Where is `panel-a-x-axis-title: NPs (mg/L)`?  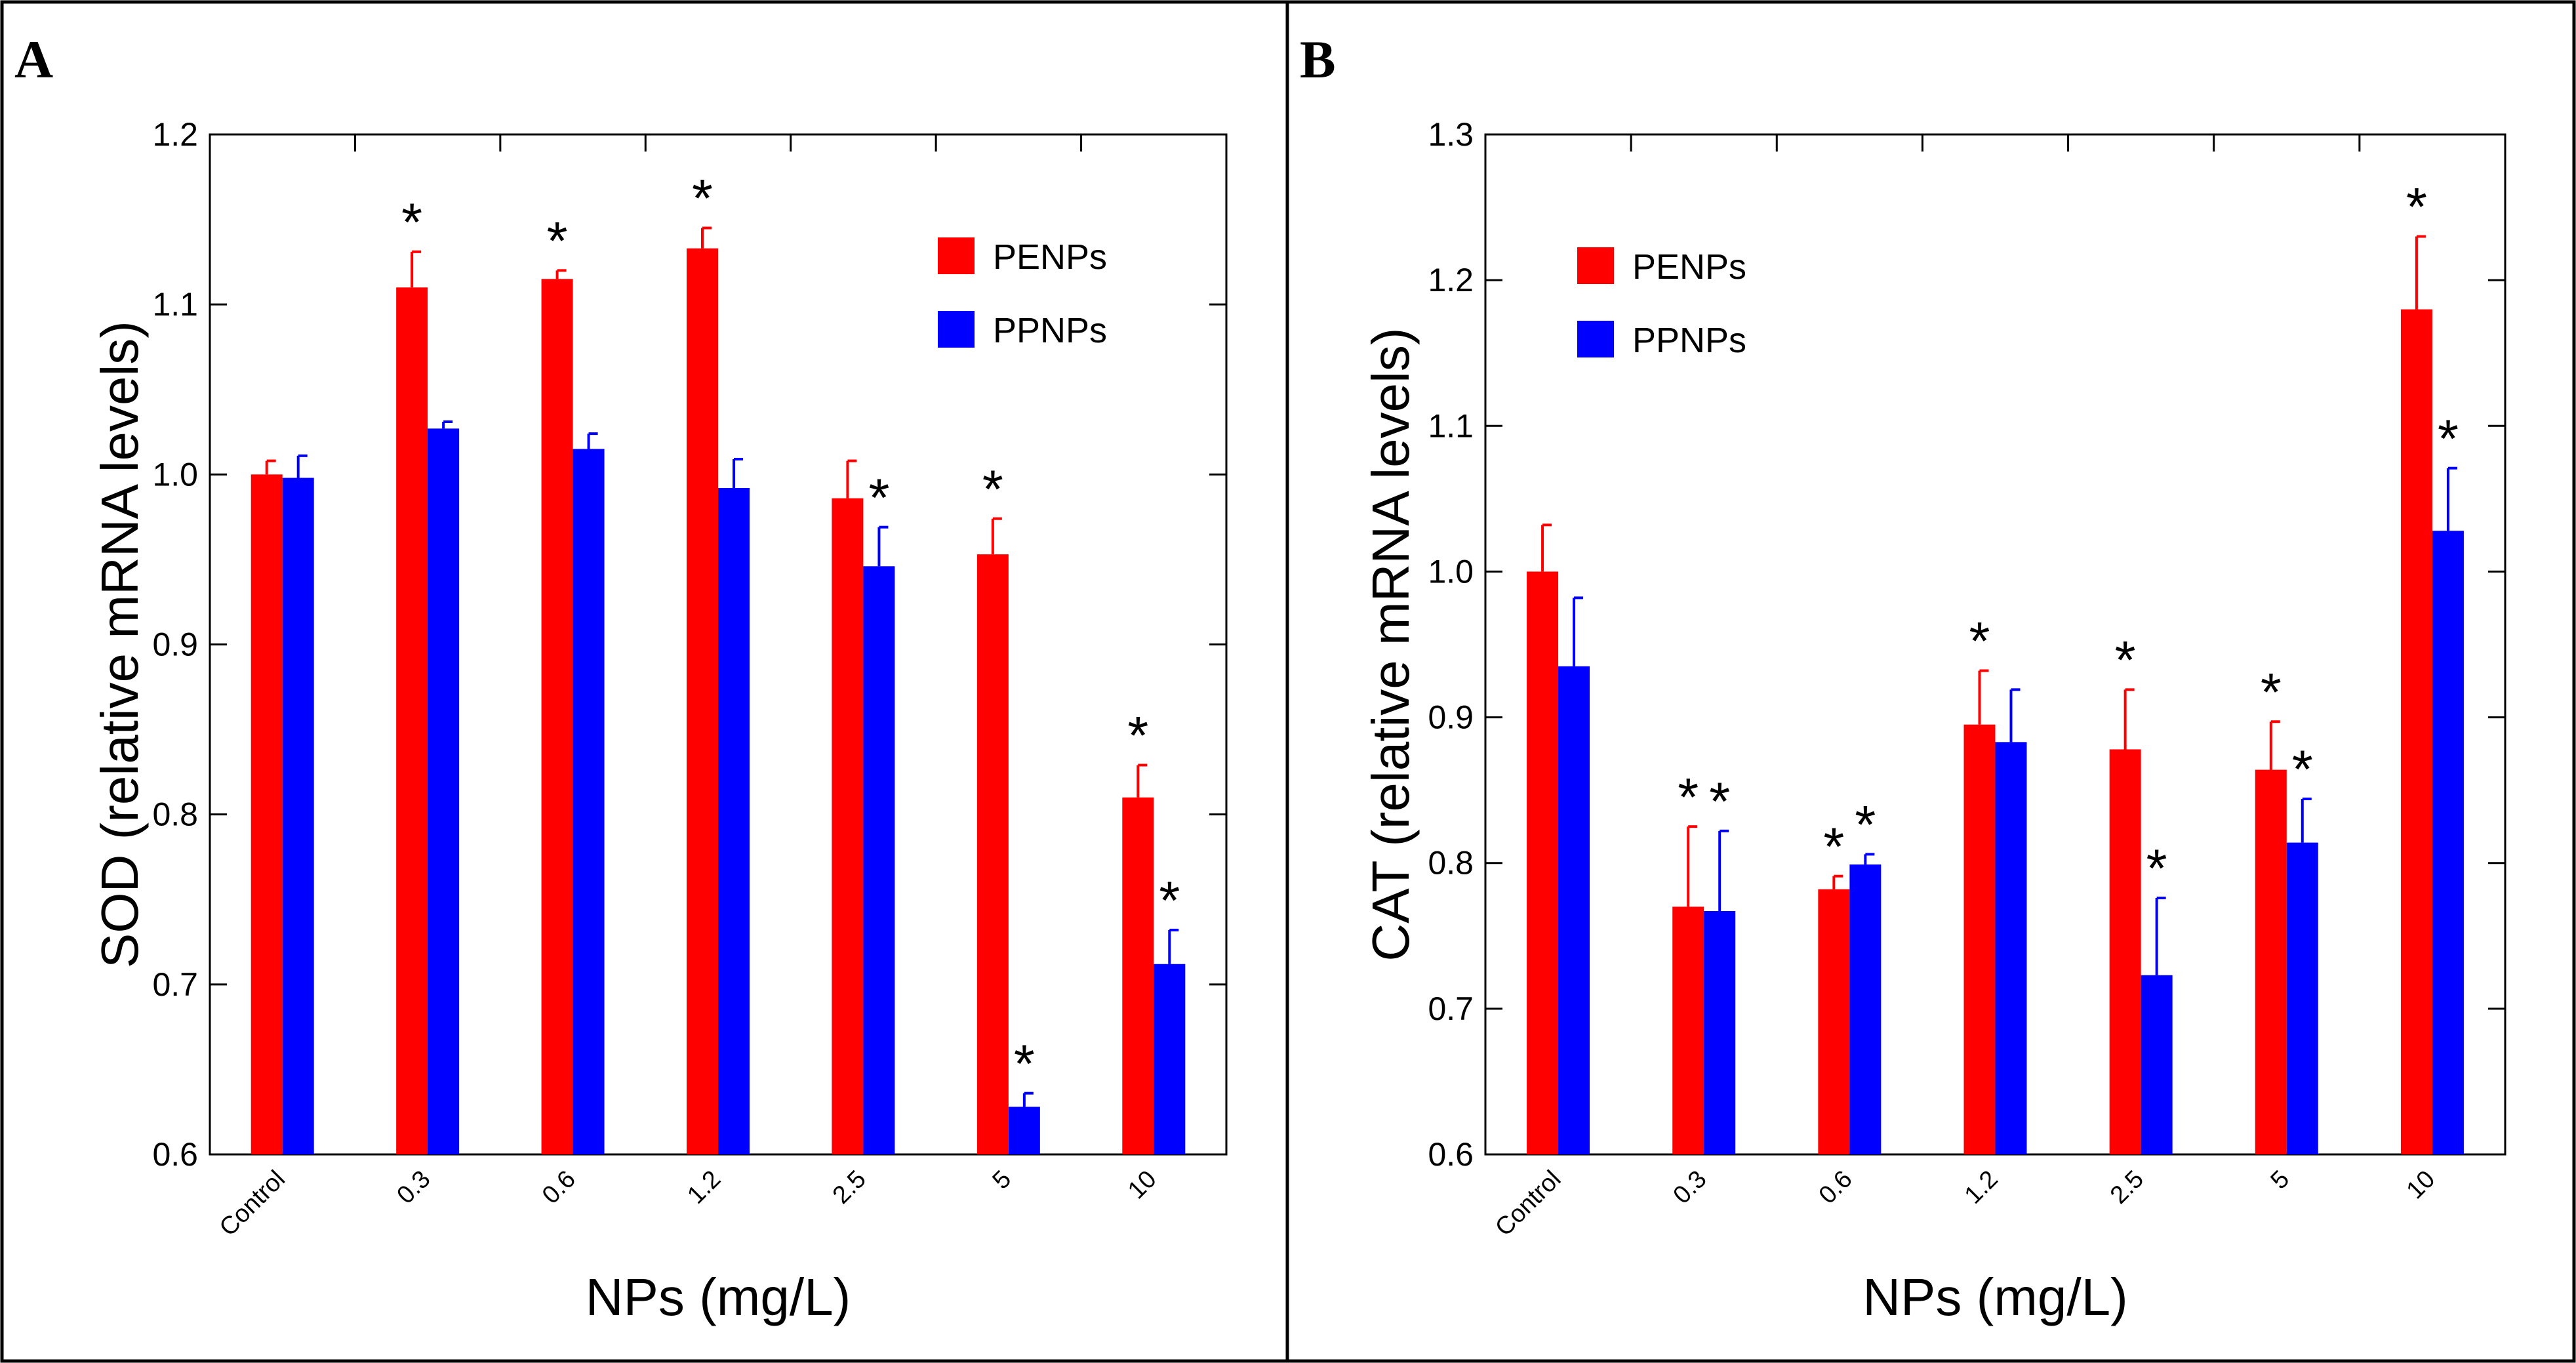
panel-a-x-axis-title: NPs (mg/L) is located at coordinates (718, 1297).